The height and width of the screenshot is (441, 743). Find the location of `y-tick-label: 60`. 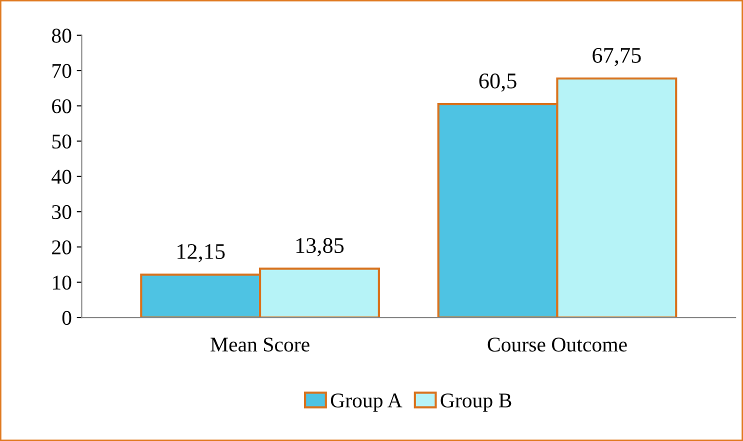

y-tick-label: 60 is located at coordinates (62, 106).